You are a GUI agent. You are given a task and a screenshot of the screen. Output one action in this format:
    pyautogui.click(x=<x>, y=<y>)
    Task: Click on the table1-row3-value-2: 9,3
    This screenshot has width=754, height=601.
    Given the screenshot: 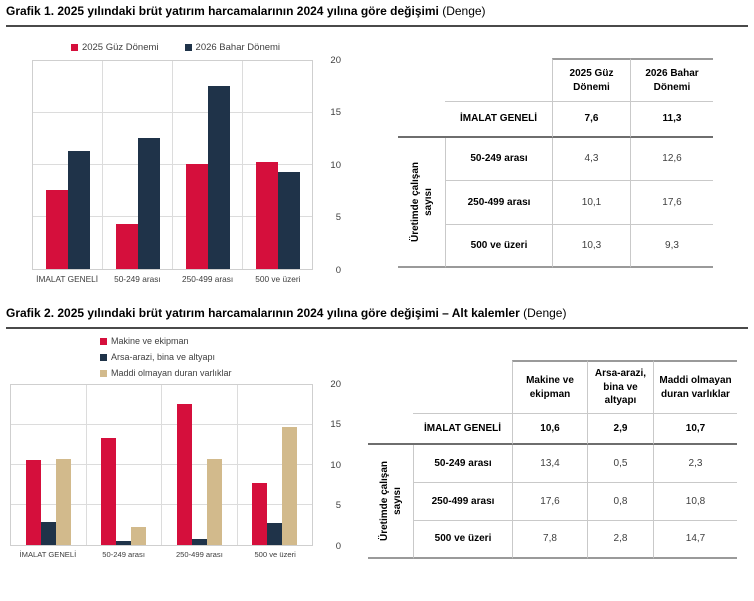 What is the action you would take?
    pyautogui.click(x=671, y=246)
    